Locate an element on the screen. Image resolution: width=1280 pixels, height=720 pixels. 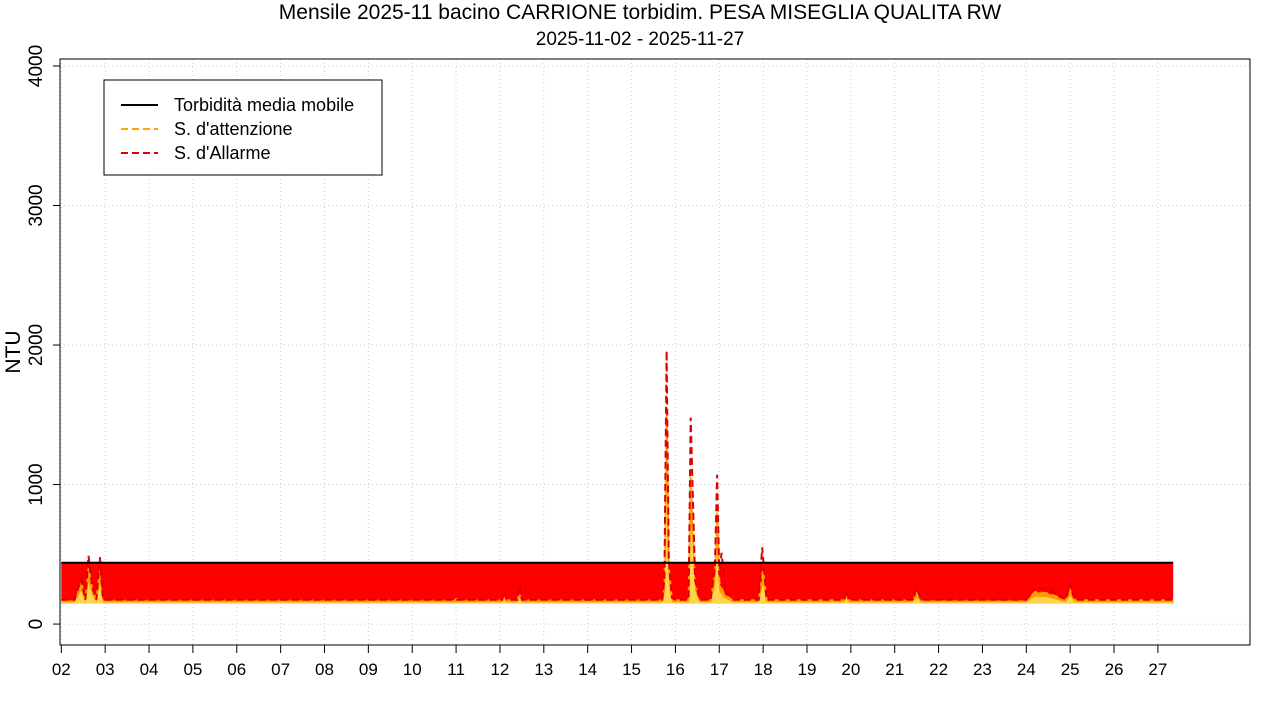
x-tick-label: 18 is located at coordinates (763, 669).